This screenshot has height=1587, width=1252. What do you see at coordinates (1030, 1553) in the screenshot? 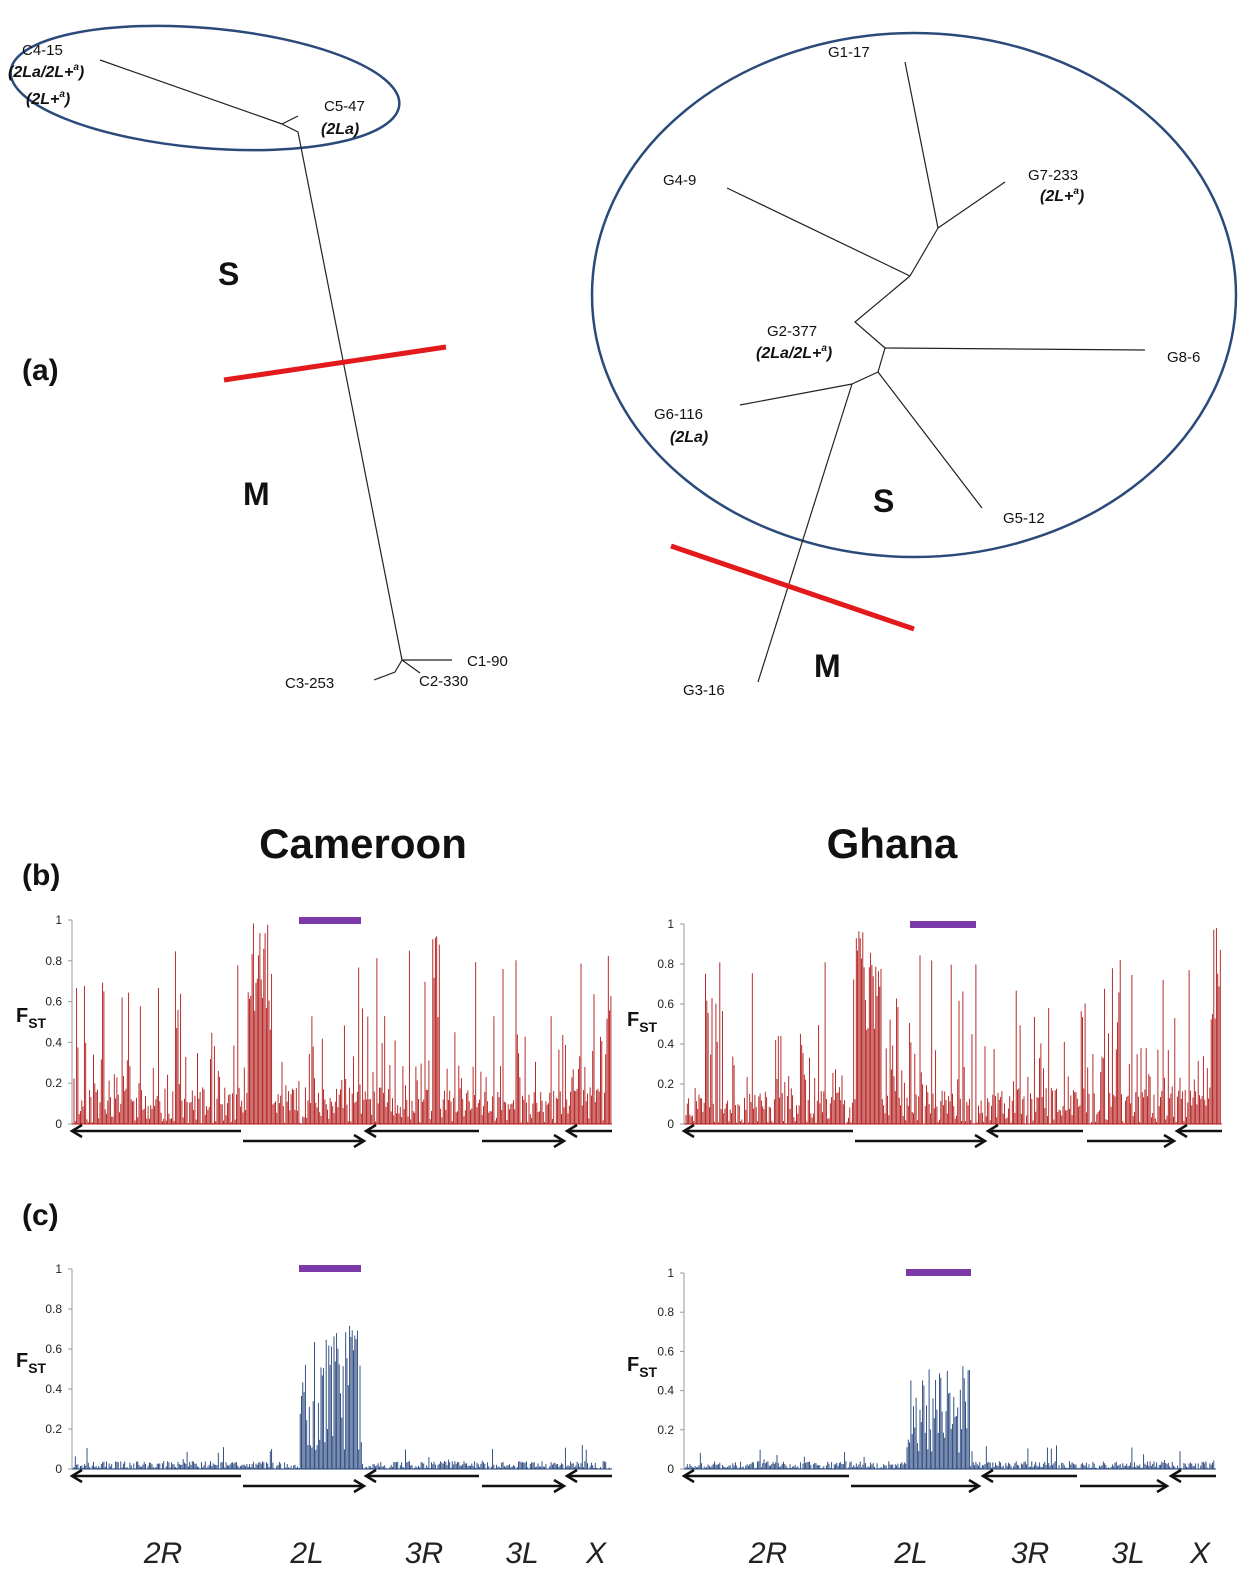
I see `arm-label-3r: 3R` at bounding box center [1030, 1553].